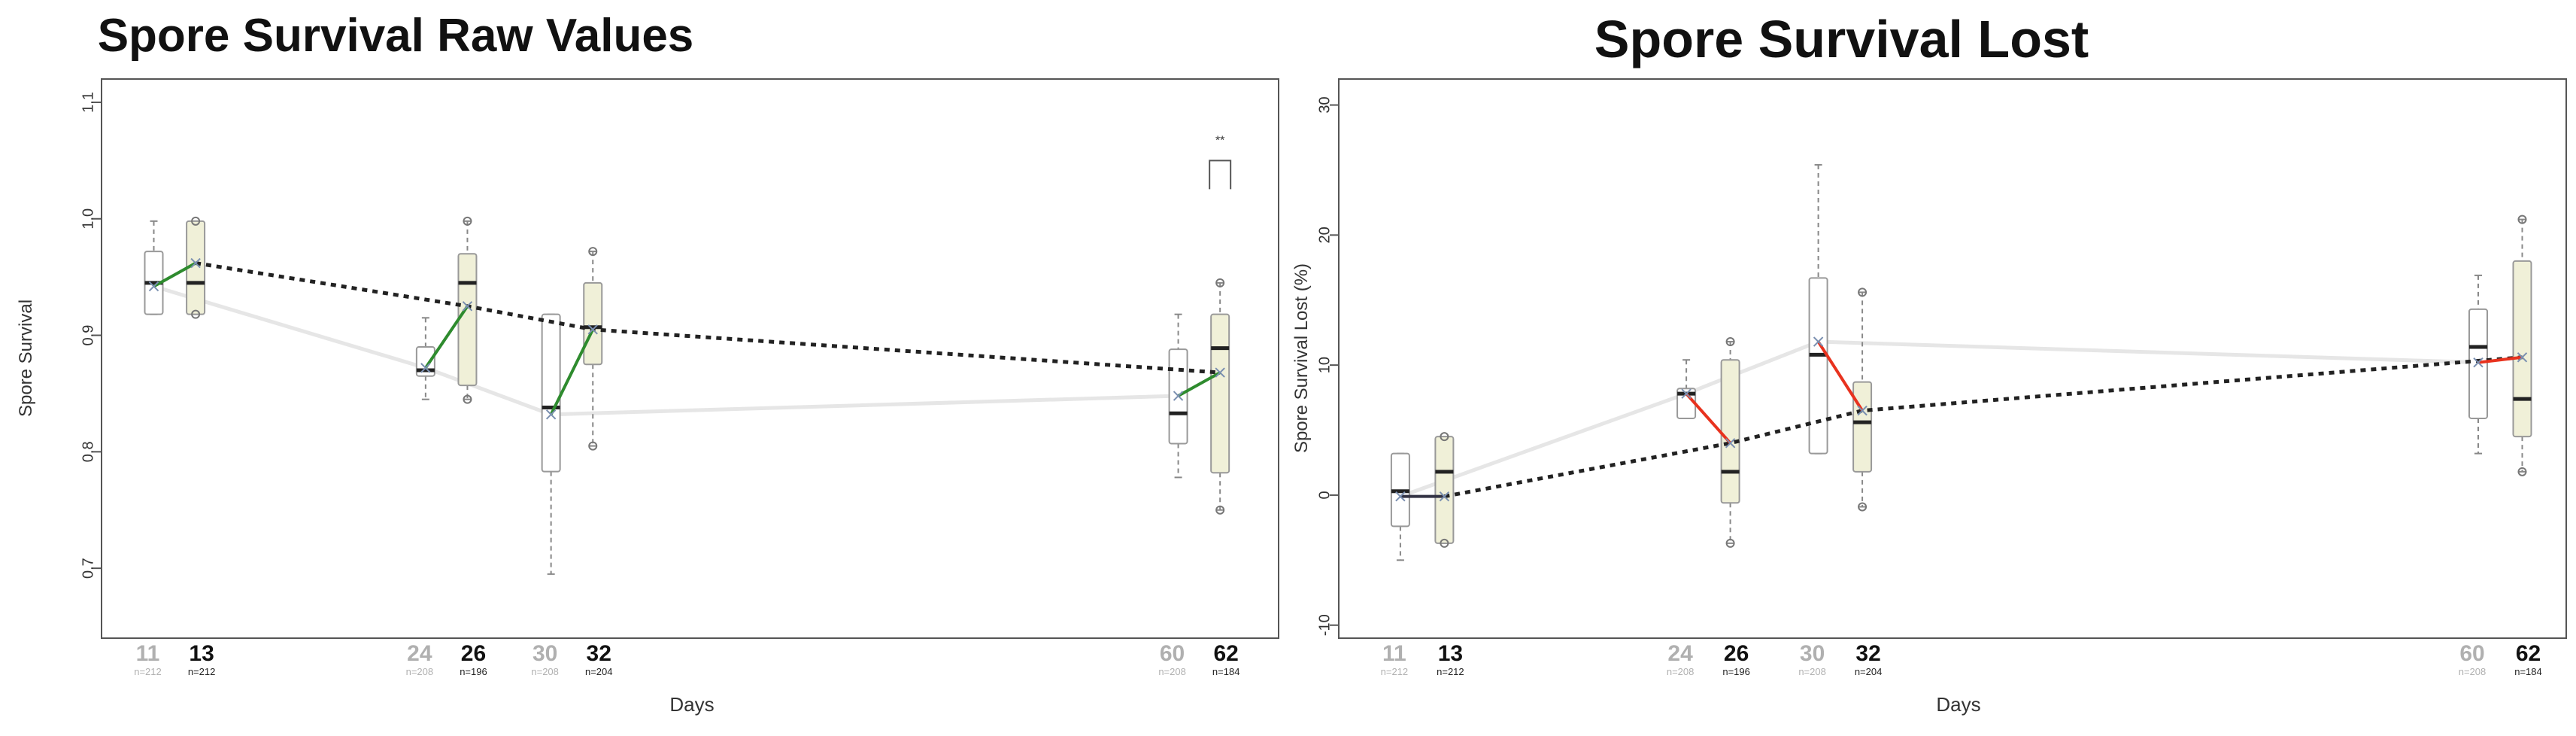  Describe the element at coordinates (1301, 358) in the screenshot. I see `y-axis-label: Spore Survival Lost (%)` at that location.